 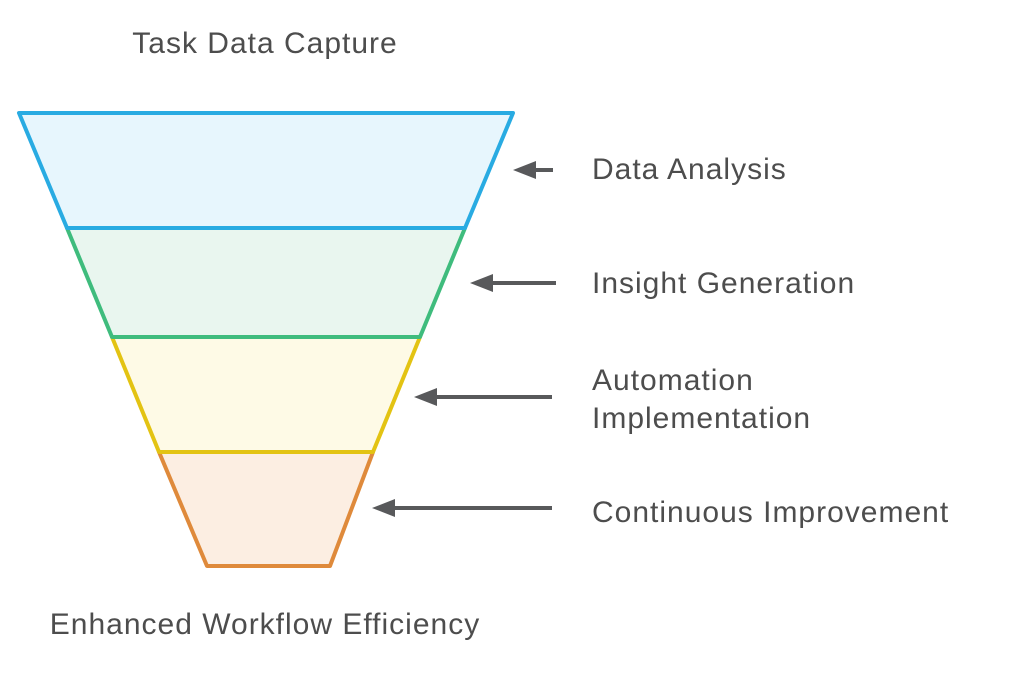 I want to click on funnel-stage-insight-generation-shape, so click(x=266, y=282).